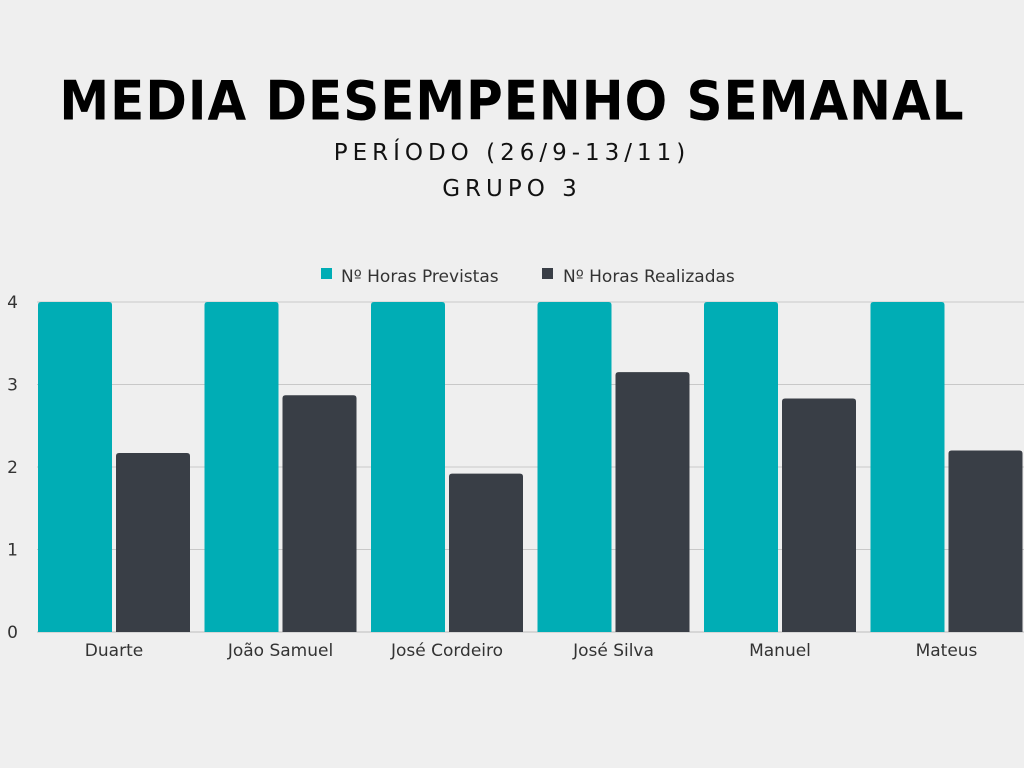 This screenshot has height=768, width=1024. What do you see at coordinates (512, 153) in the screenshot?
I see `subtitle-period: PERÍODO (26/9-13/11)` at bounding box center [512, 153].